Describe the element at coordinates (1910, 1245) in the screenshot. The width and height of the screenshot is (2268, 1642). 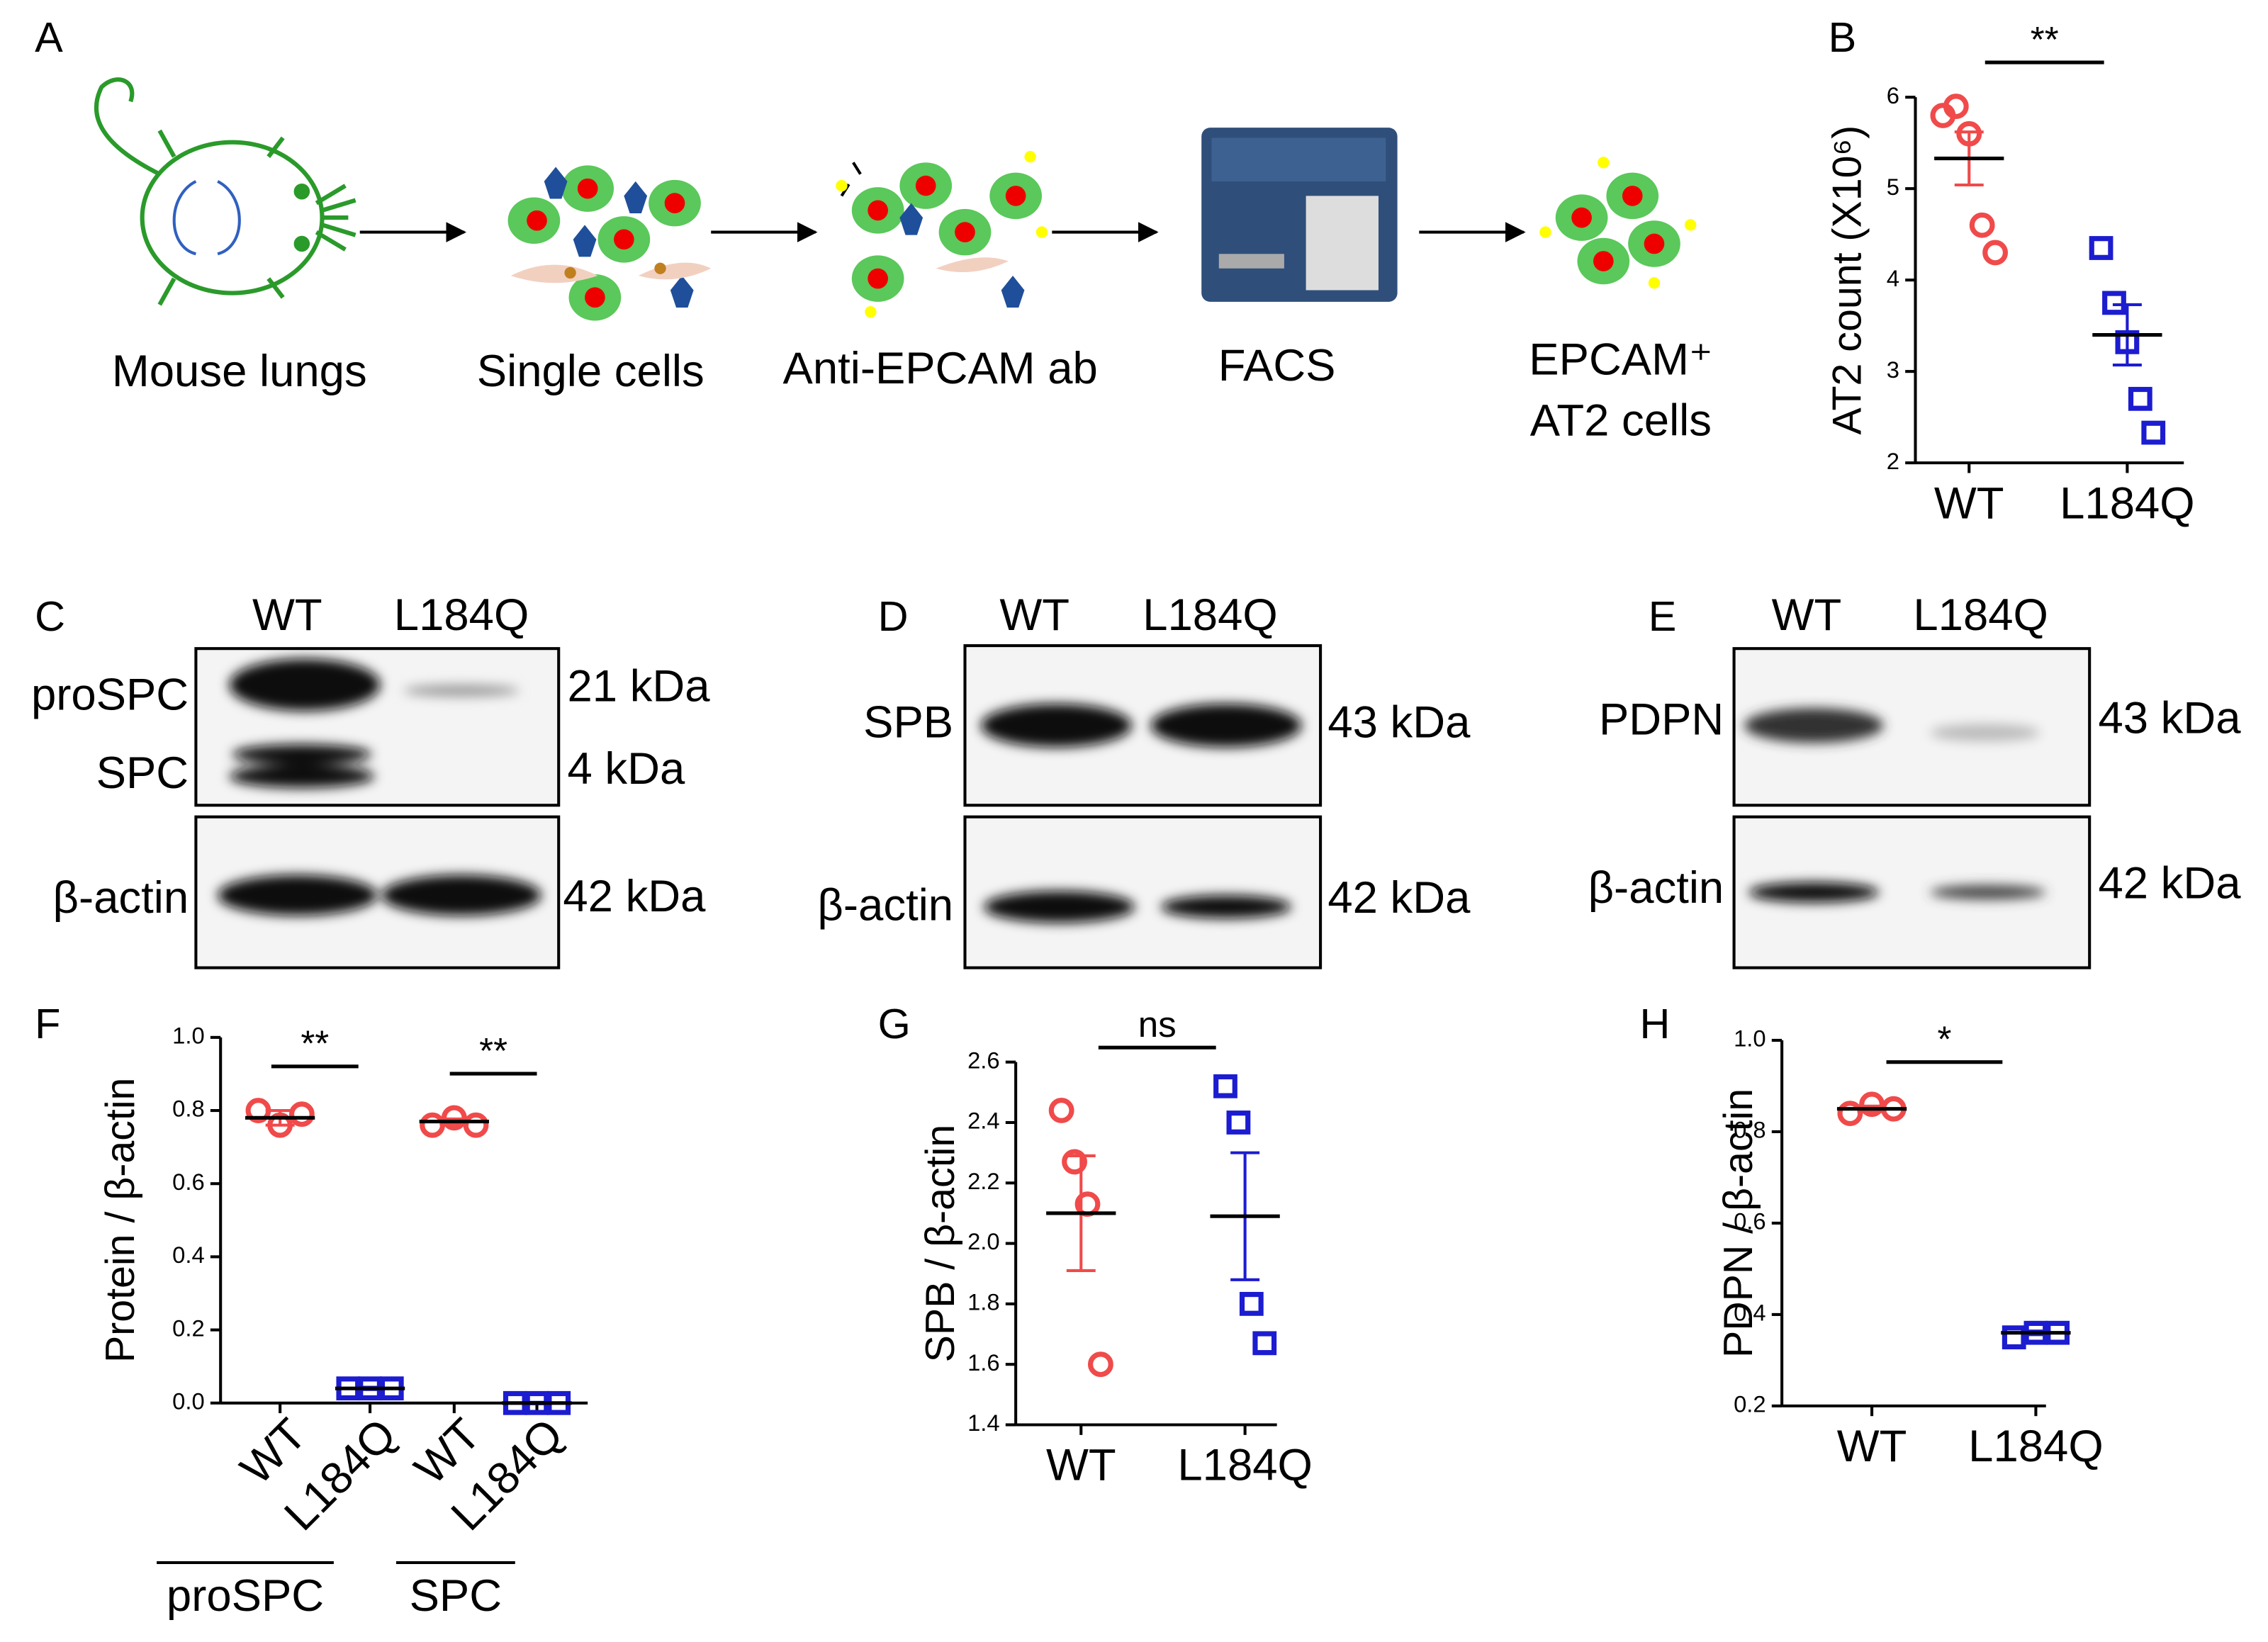
I see `dot-plot: 0.2 0.4 0.6 0.8 1.0 PDPN / β-actin WT L184Q *` at that location.